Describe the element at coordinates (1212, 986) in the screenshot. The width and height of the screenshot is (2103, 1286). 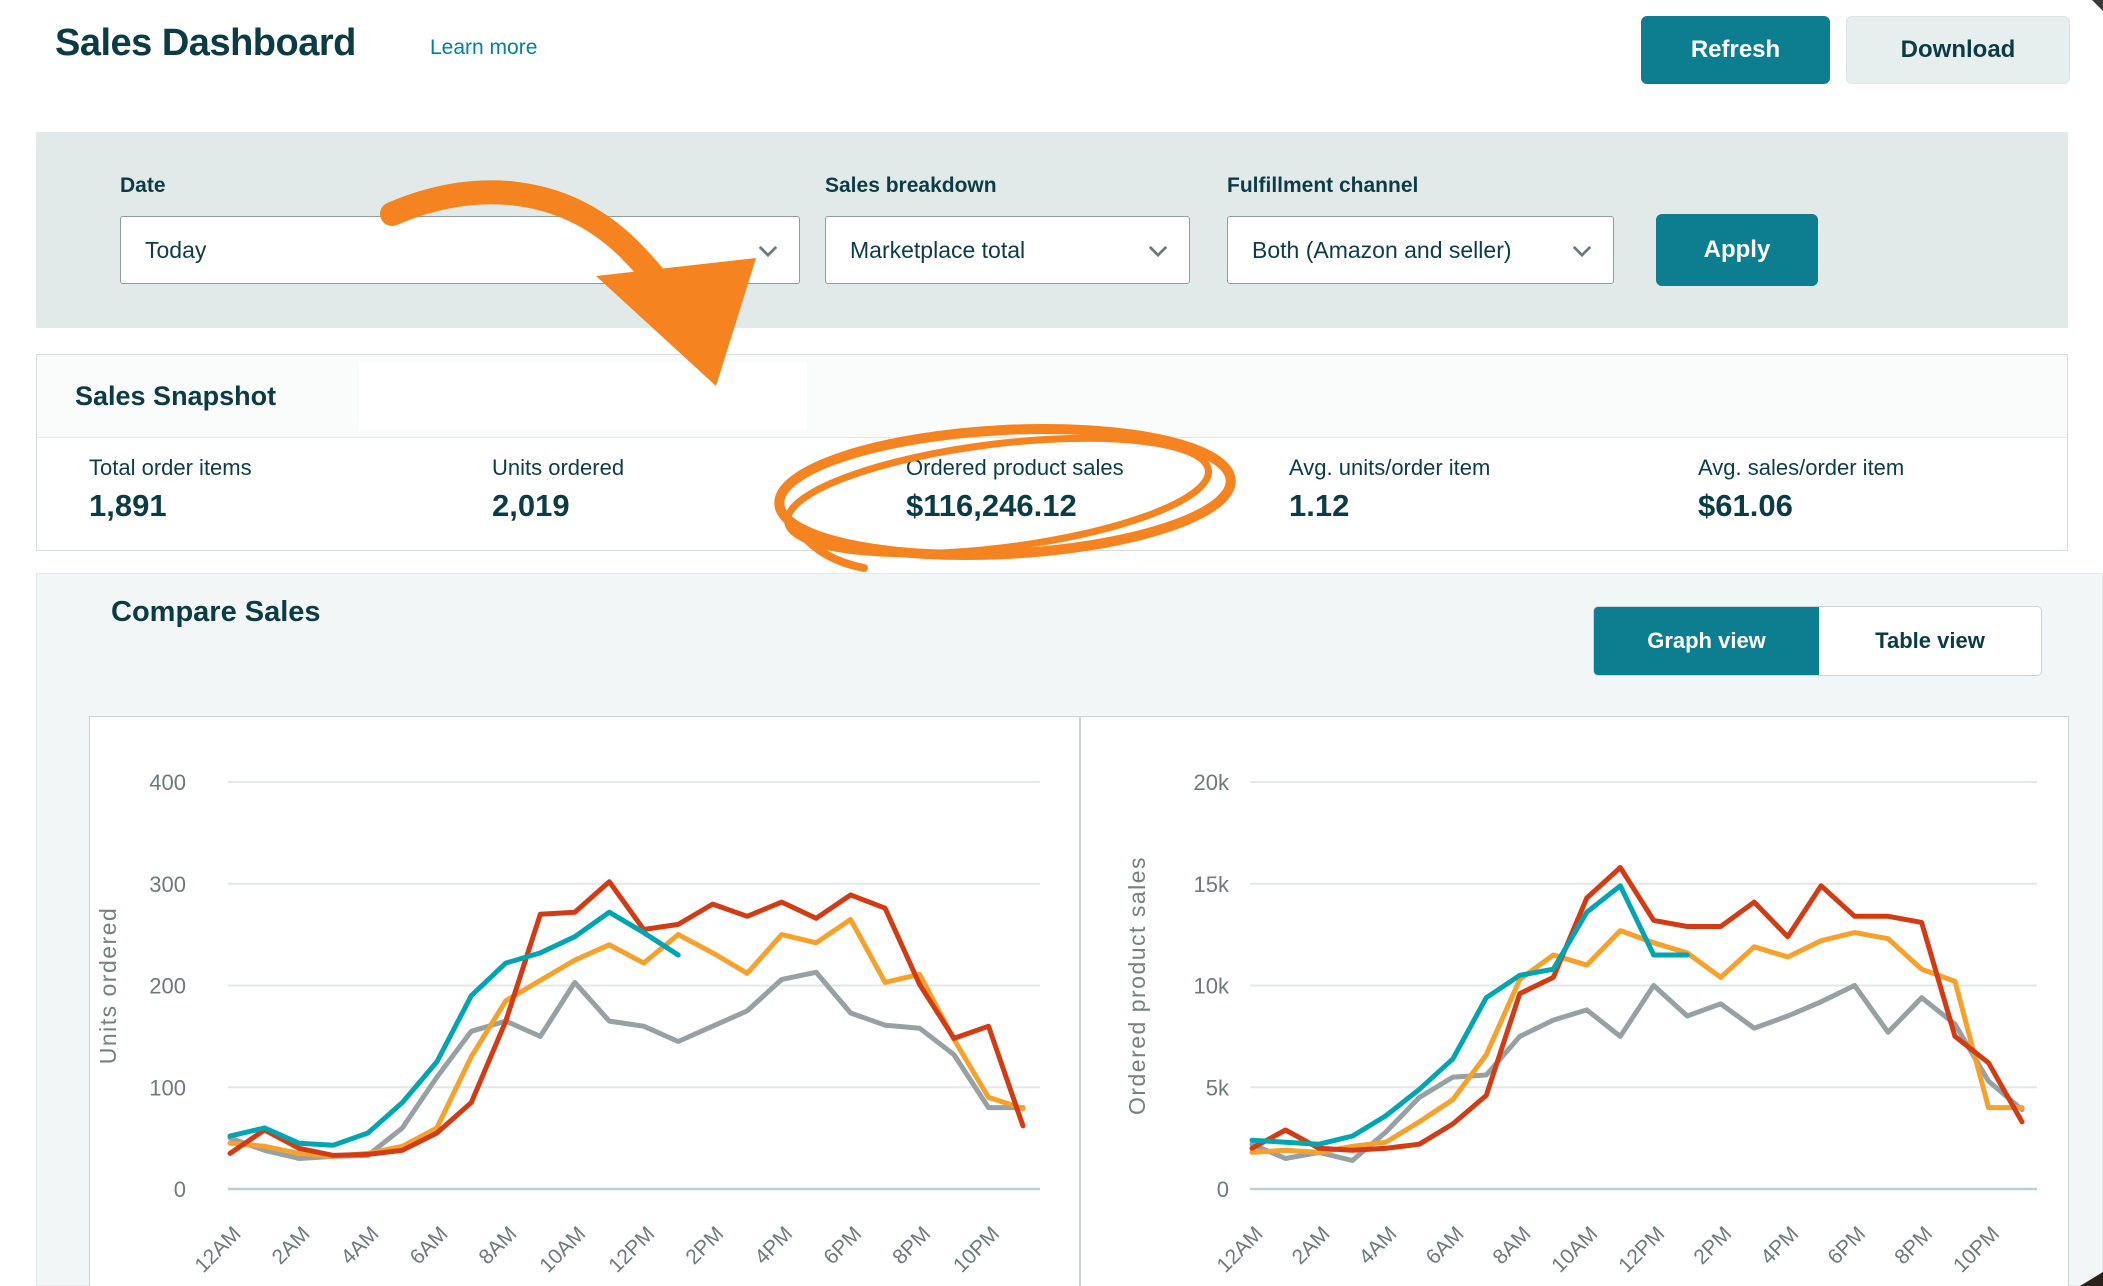
I see `svg-text: 10k` at that location.